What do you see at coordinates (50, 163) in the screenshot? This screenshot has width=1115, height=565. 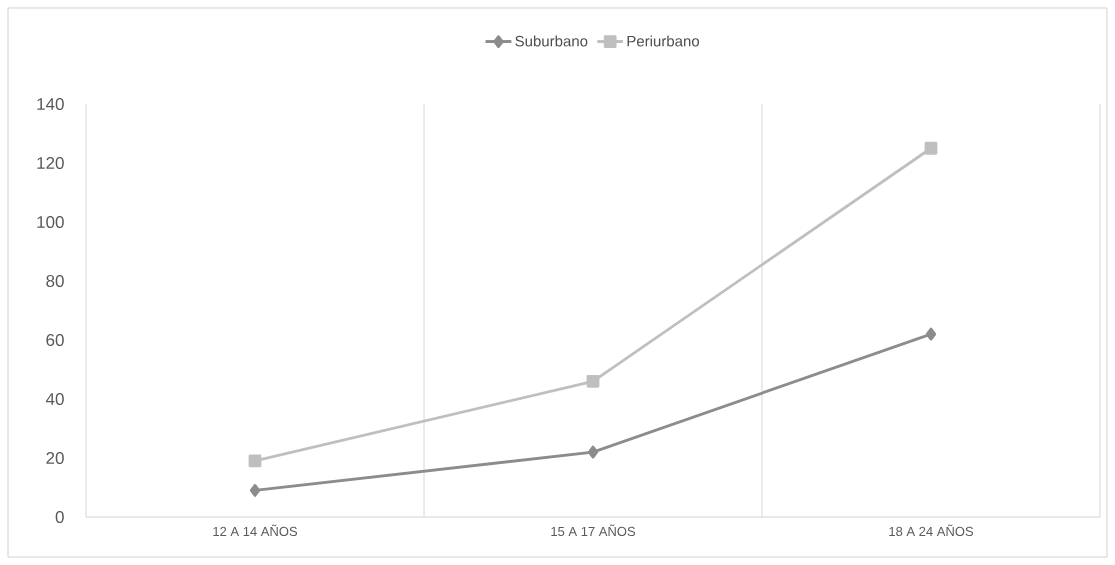 I see `y-tick-label: 120` at bounding box center [50, 163].